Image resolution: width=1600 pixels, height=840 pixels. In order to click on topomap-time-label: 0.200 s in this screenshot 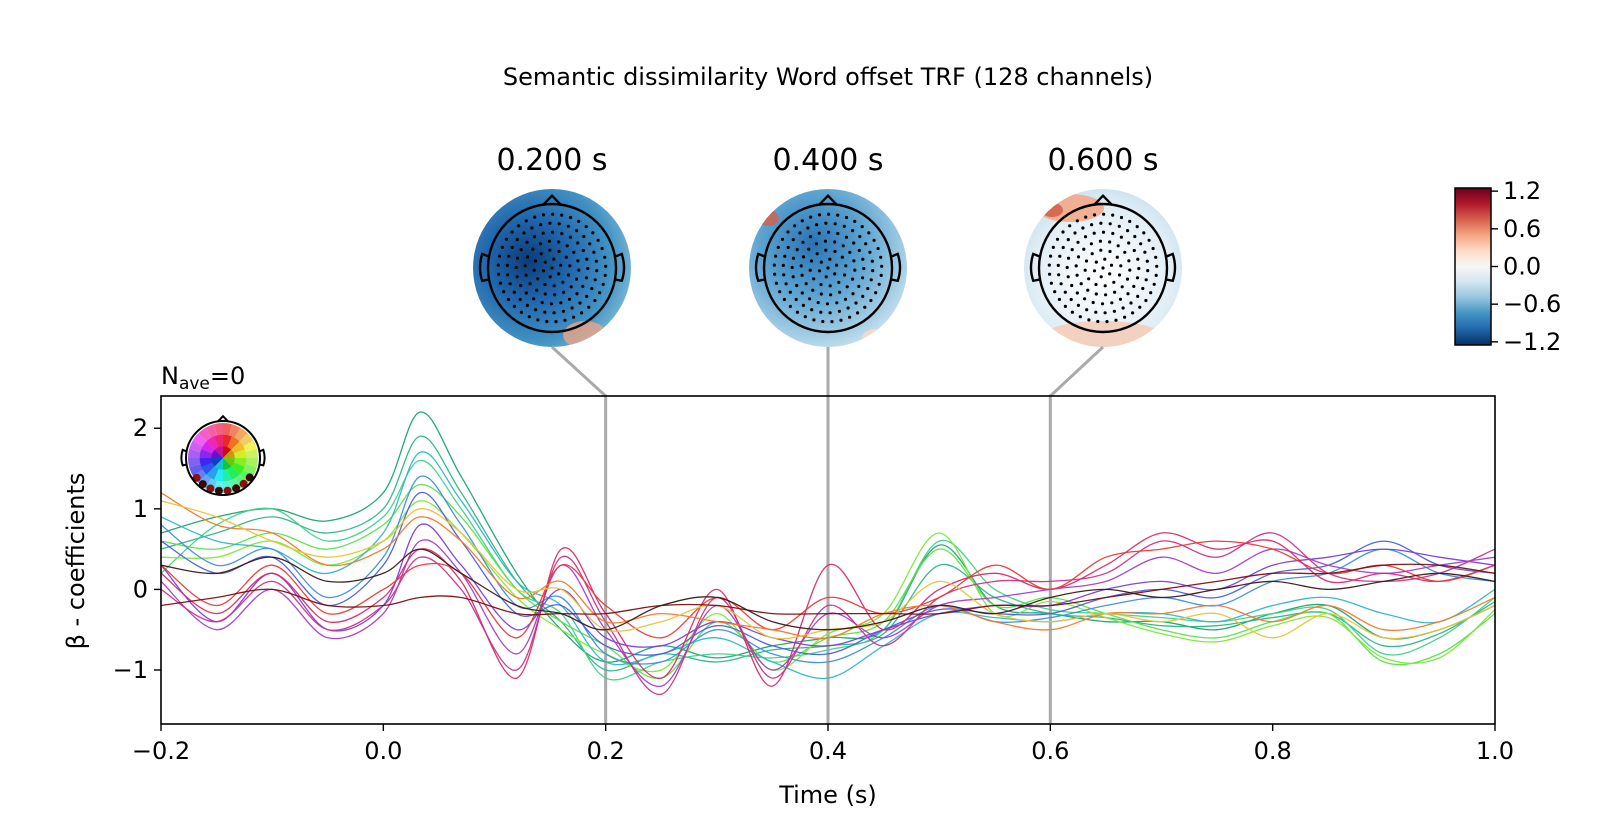, I will do `click(551, 160)`.